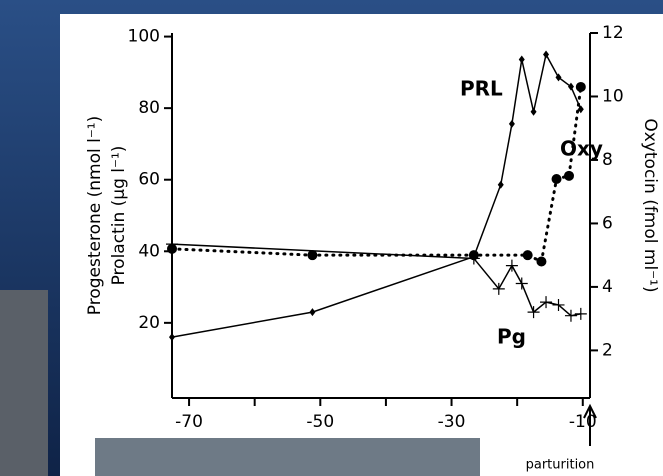  I want to click on y2-tick-label: 8, so click(607, 160).